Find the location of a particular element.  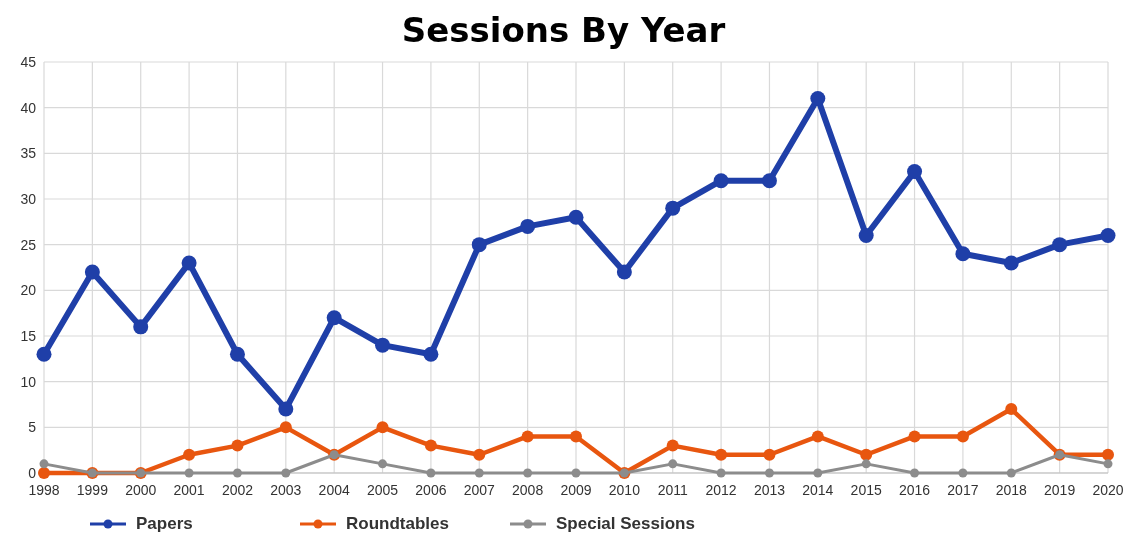

legend-label: Roundtables is located at coordinates (397, 523).